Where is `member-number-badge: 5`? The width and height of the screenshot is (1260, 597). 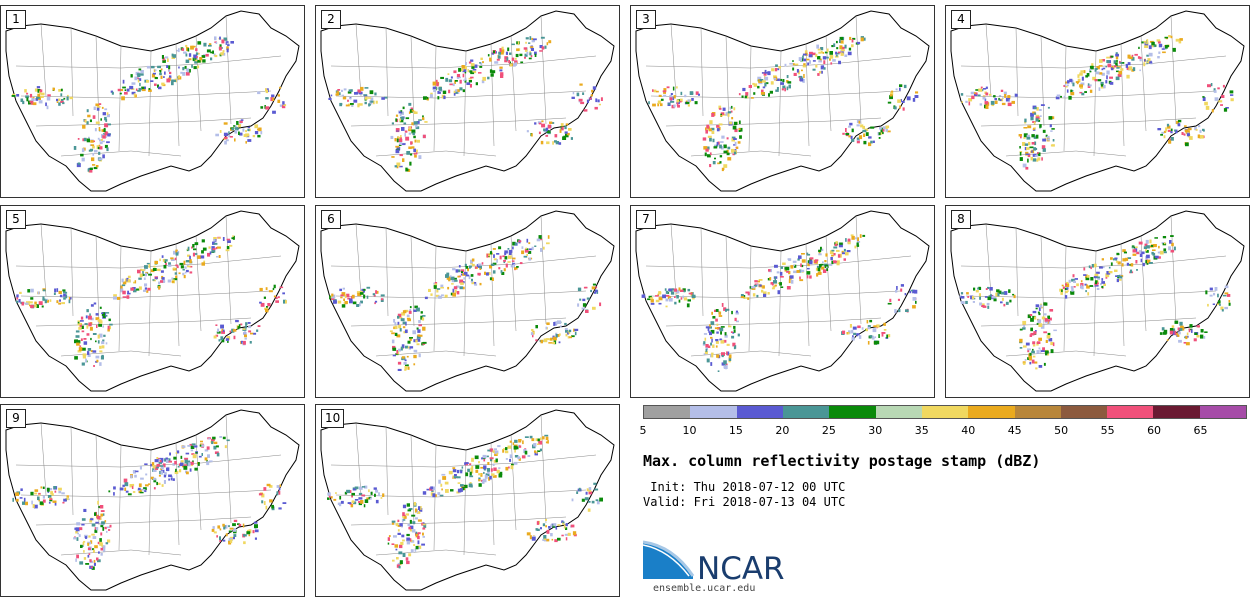 member-number-badge: 5 is located at coordinates (16, 219).